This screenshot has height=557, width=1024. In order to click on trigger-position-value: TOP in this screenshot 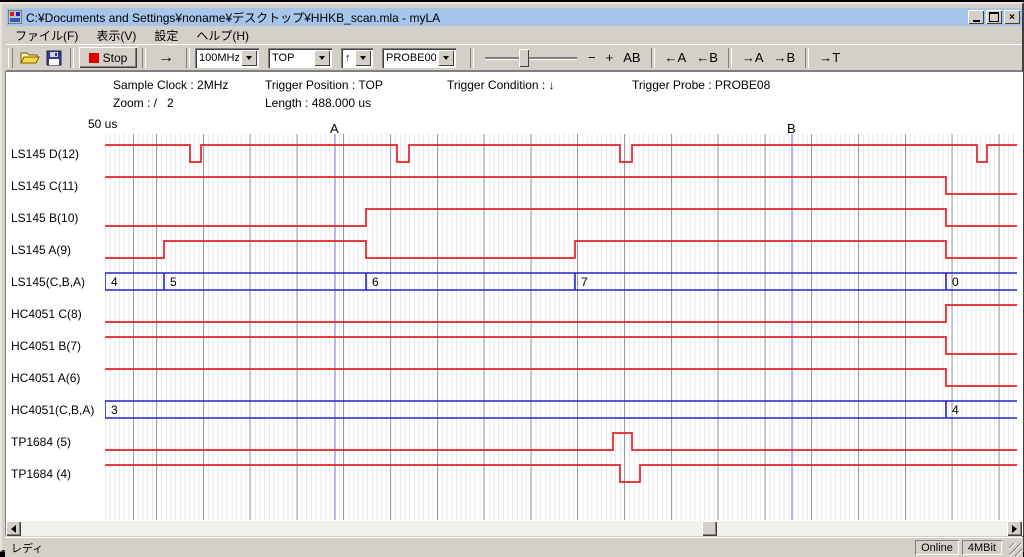, I will do `click(283, 57)`.